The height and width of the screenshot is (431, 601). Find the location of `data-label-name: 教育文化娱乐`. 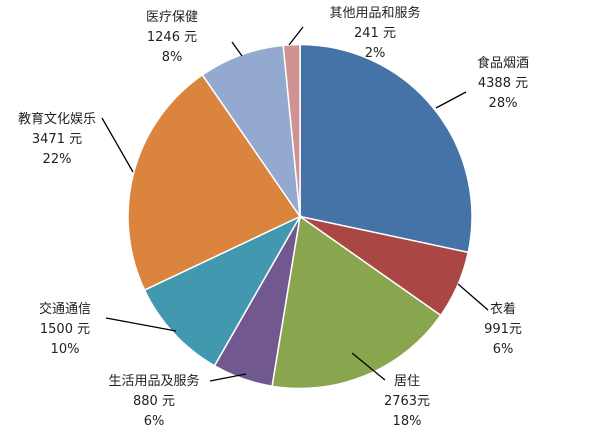

data-label-name: 教育文化娱乐 is located at coordinates (57, 119).